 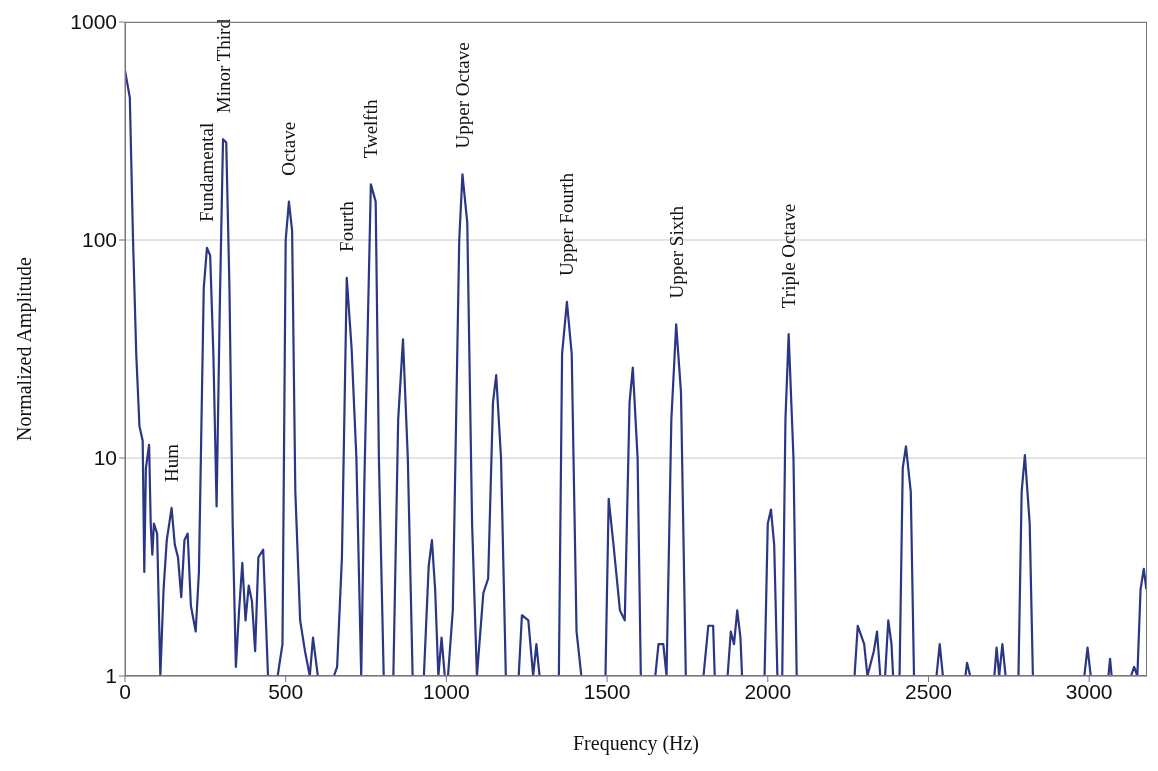 I want to click on annotation: Octave, so click(x=289, y=148).